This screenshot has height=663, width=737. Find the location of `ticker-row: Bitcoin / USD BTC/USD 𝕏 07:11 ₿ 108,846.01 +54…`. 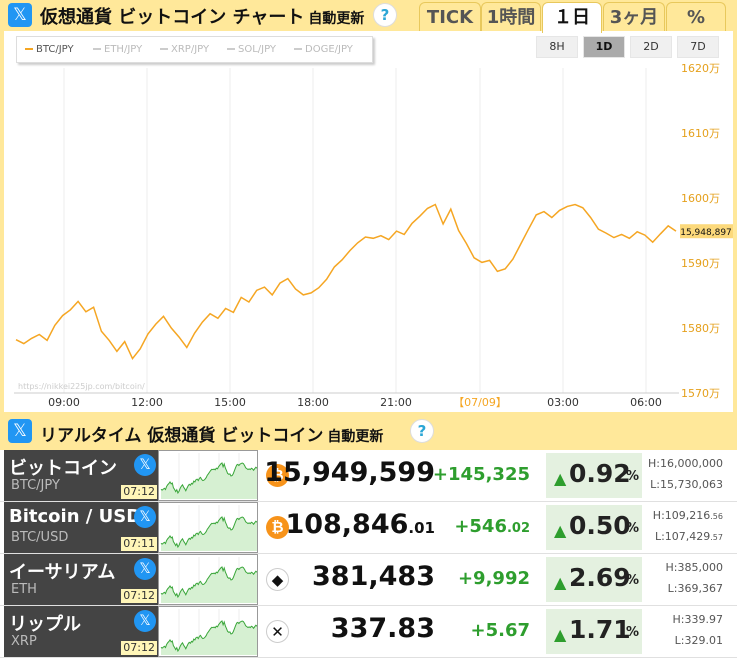

ticker-row: Bitcoin / USD BTC/USD 𝕏 07:11 ₿ 108,846.01 +54… is located at coordinates (368, 528).